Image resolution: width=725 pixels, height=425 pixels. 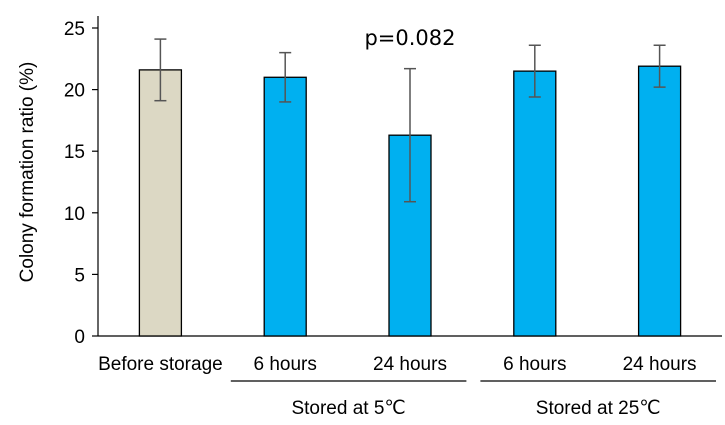 I want to click on y-tick-label: 0, so click(x=79, y=337).